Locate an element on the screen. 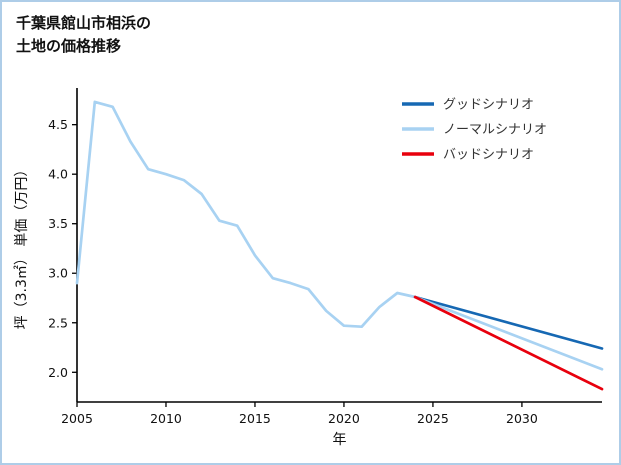 The height and width of the screenshot is (465, 621). y-tick-label: 3.5 is located at coordinates (58, 223).